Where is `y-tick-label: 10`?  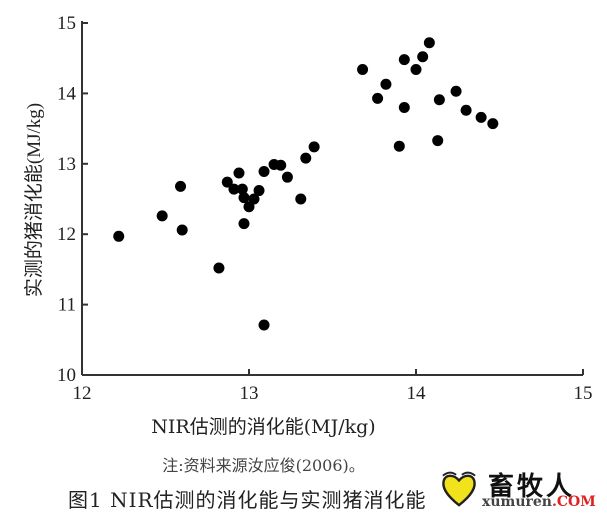 y-tick-label: 10 is located at coordinates (66, 375).